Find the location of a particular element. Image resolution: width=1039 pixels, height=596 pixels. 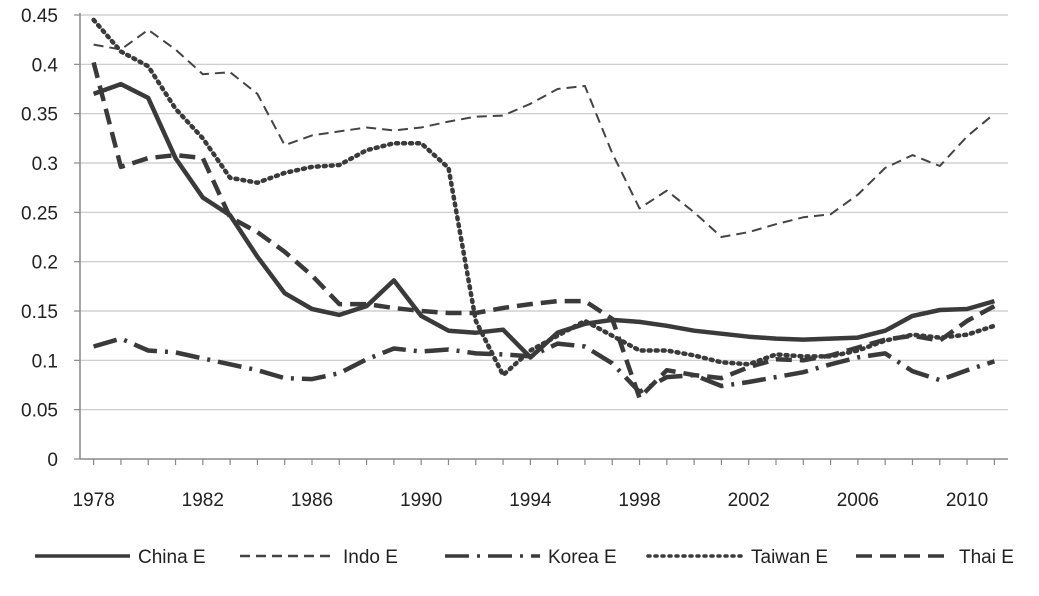

x-tick-label: 1994 is located at coordinates (530, 500).